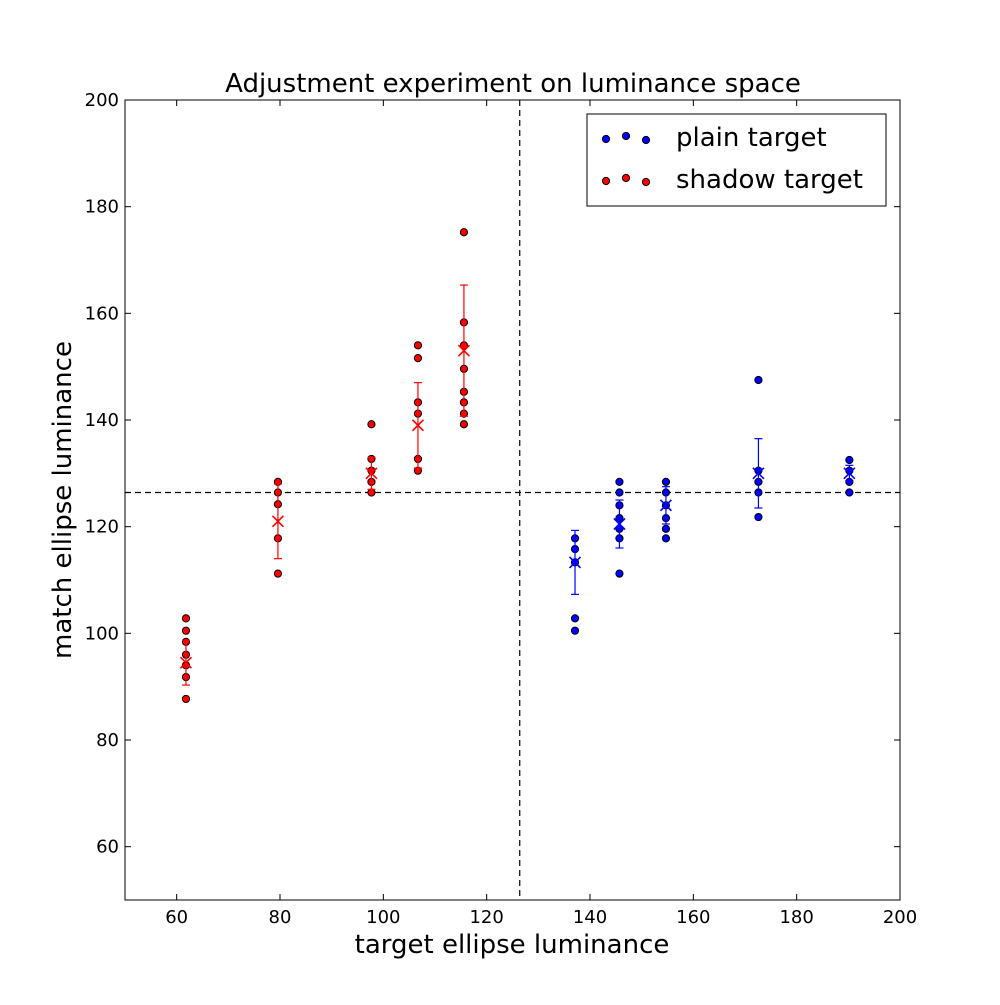 This screenshot has height=1005, width=1000. Describe the element at coordinates (102, 313) in the screenshot. I see `y-tick-label: 160` at that location.